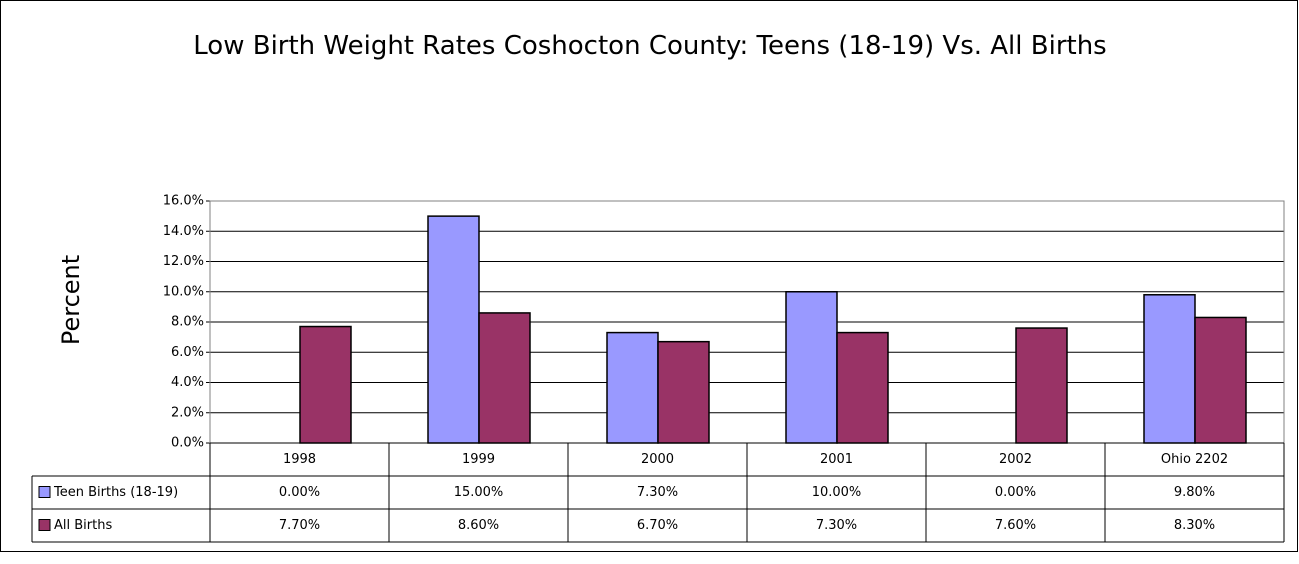 Image resolution: width=1299 pixels, height=564 pixels. Describe the element at coordinates (1015, 525) in the screenshot. I see `data-label: 7.60%` at that location.